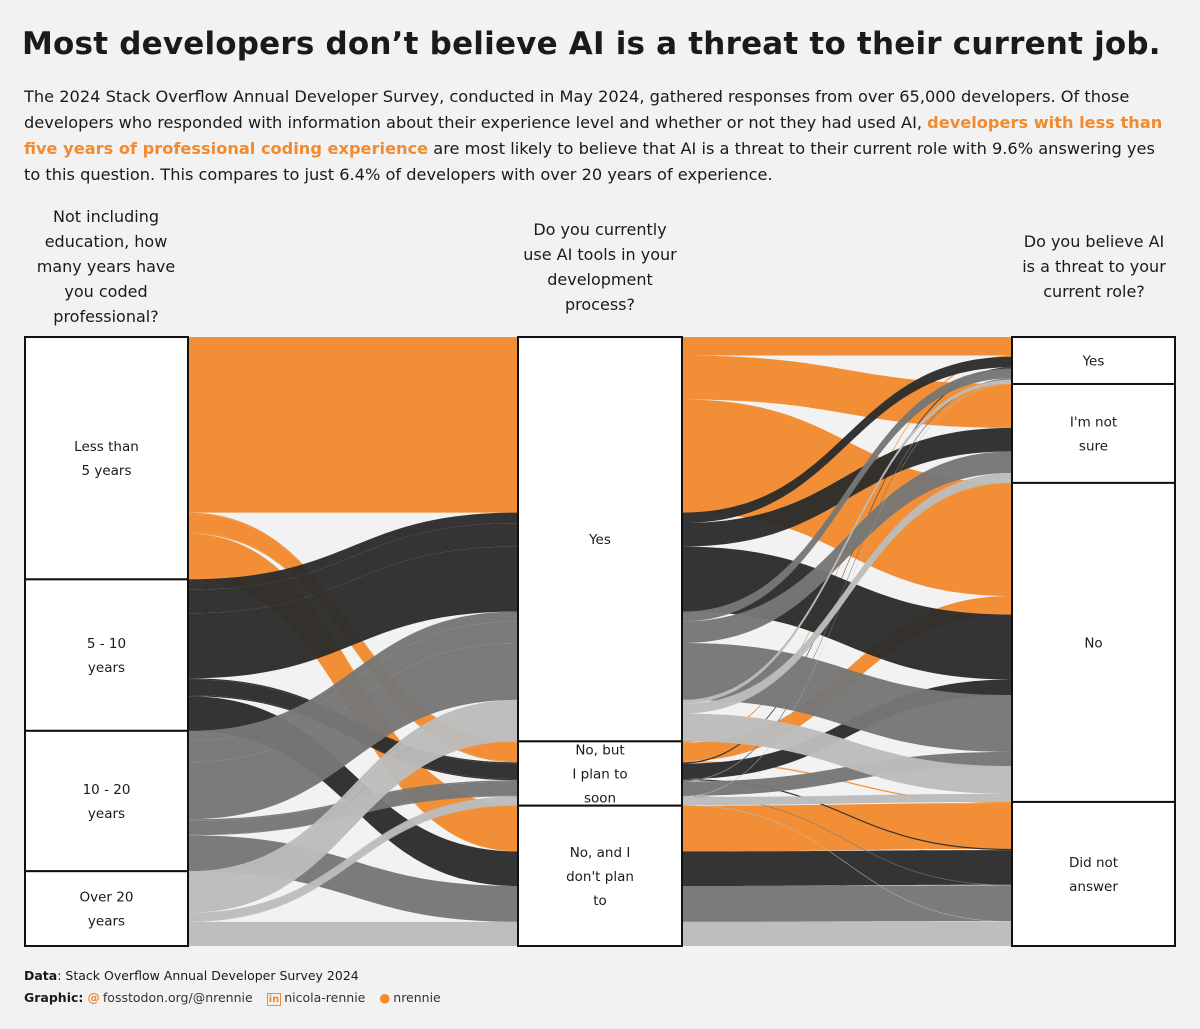 This screenshot has height=1029, width=1200. I want to click on node-label: I'm not sure, so click(1093, 434).